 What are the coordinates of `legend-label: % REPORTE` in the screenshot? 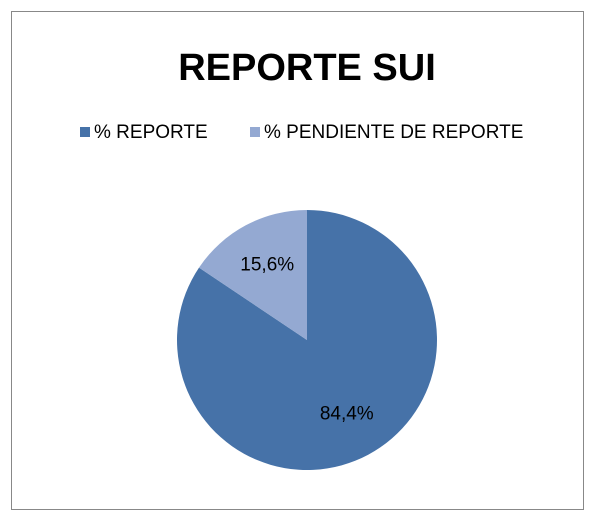 It's located at (151, 132).